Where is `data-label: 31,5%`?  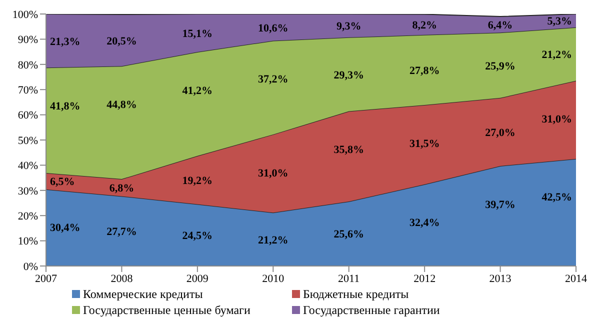 data-label: 31,5% is located at coordinates (424, 144).